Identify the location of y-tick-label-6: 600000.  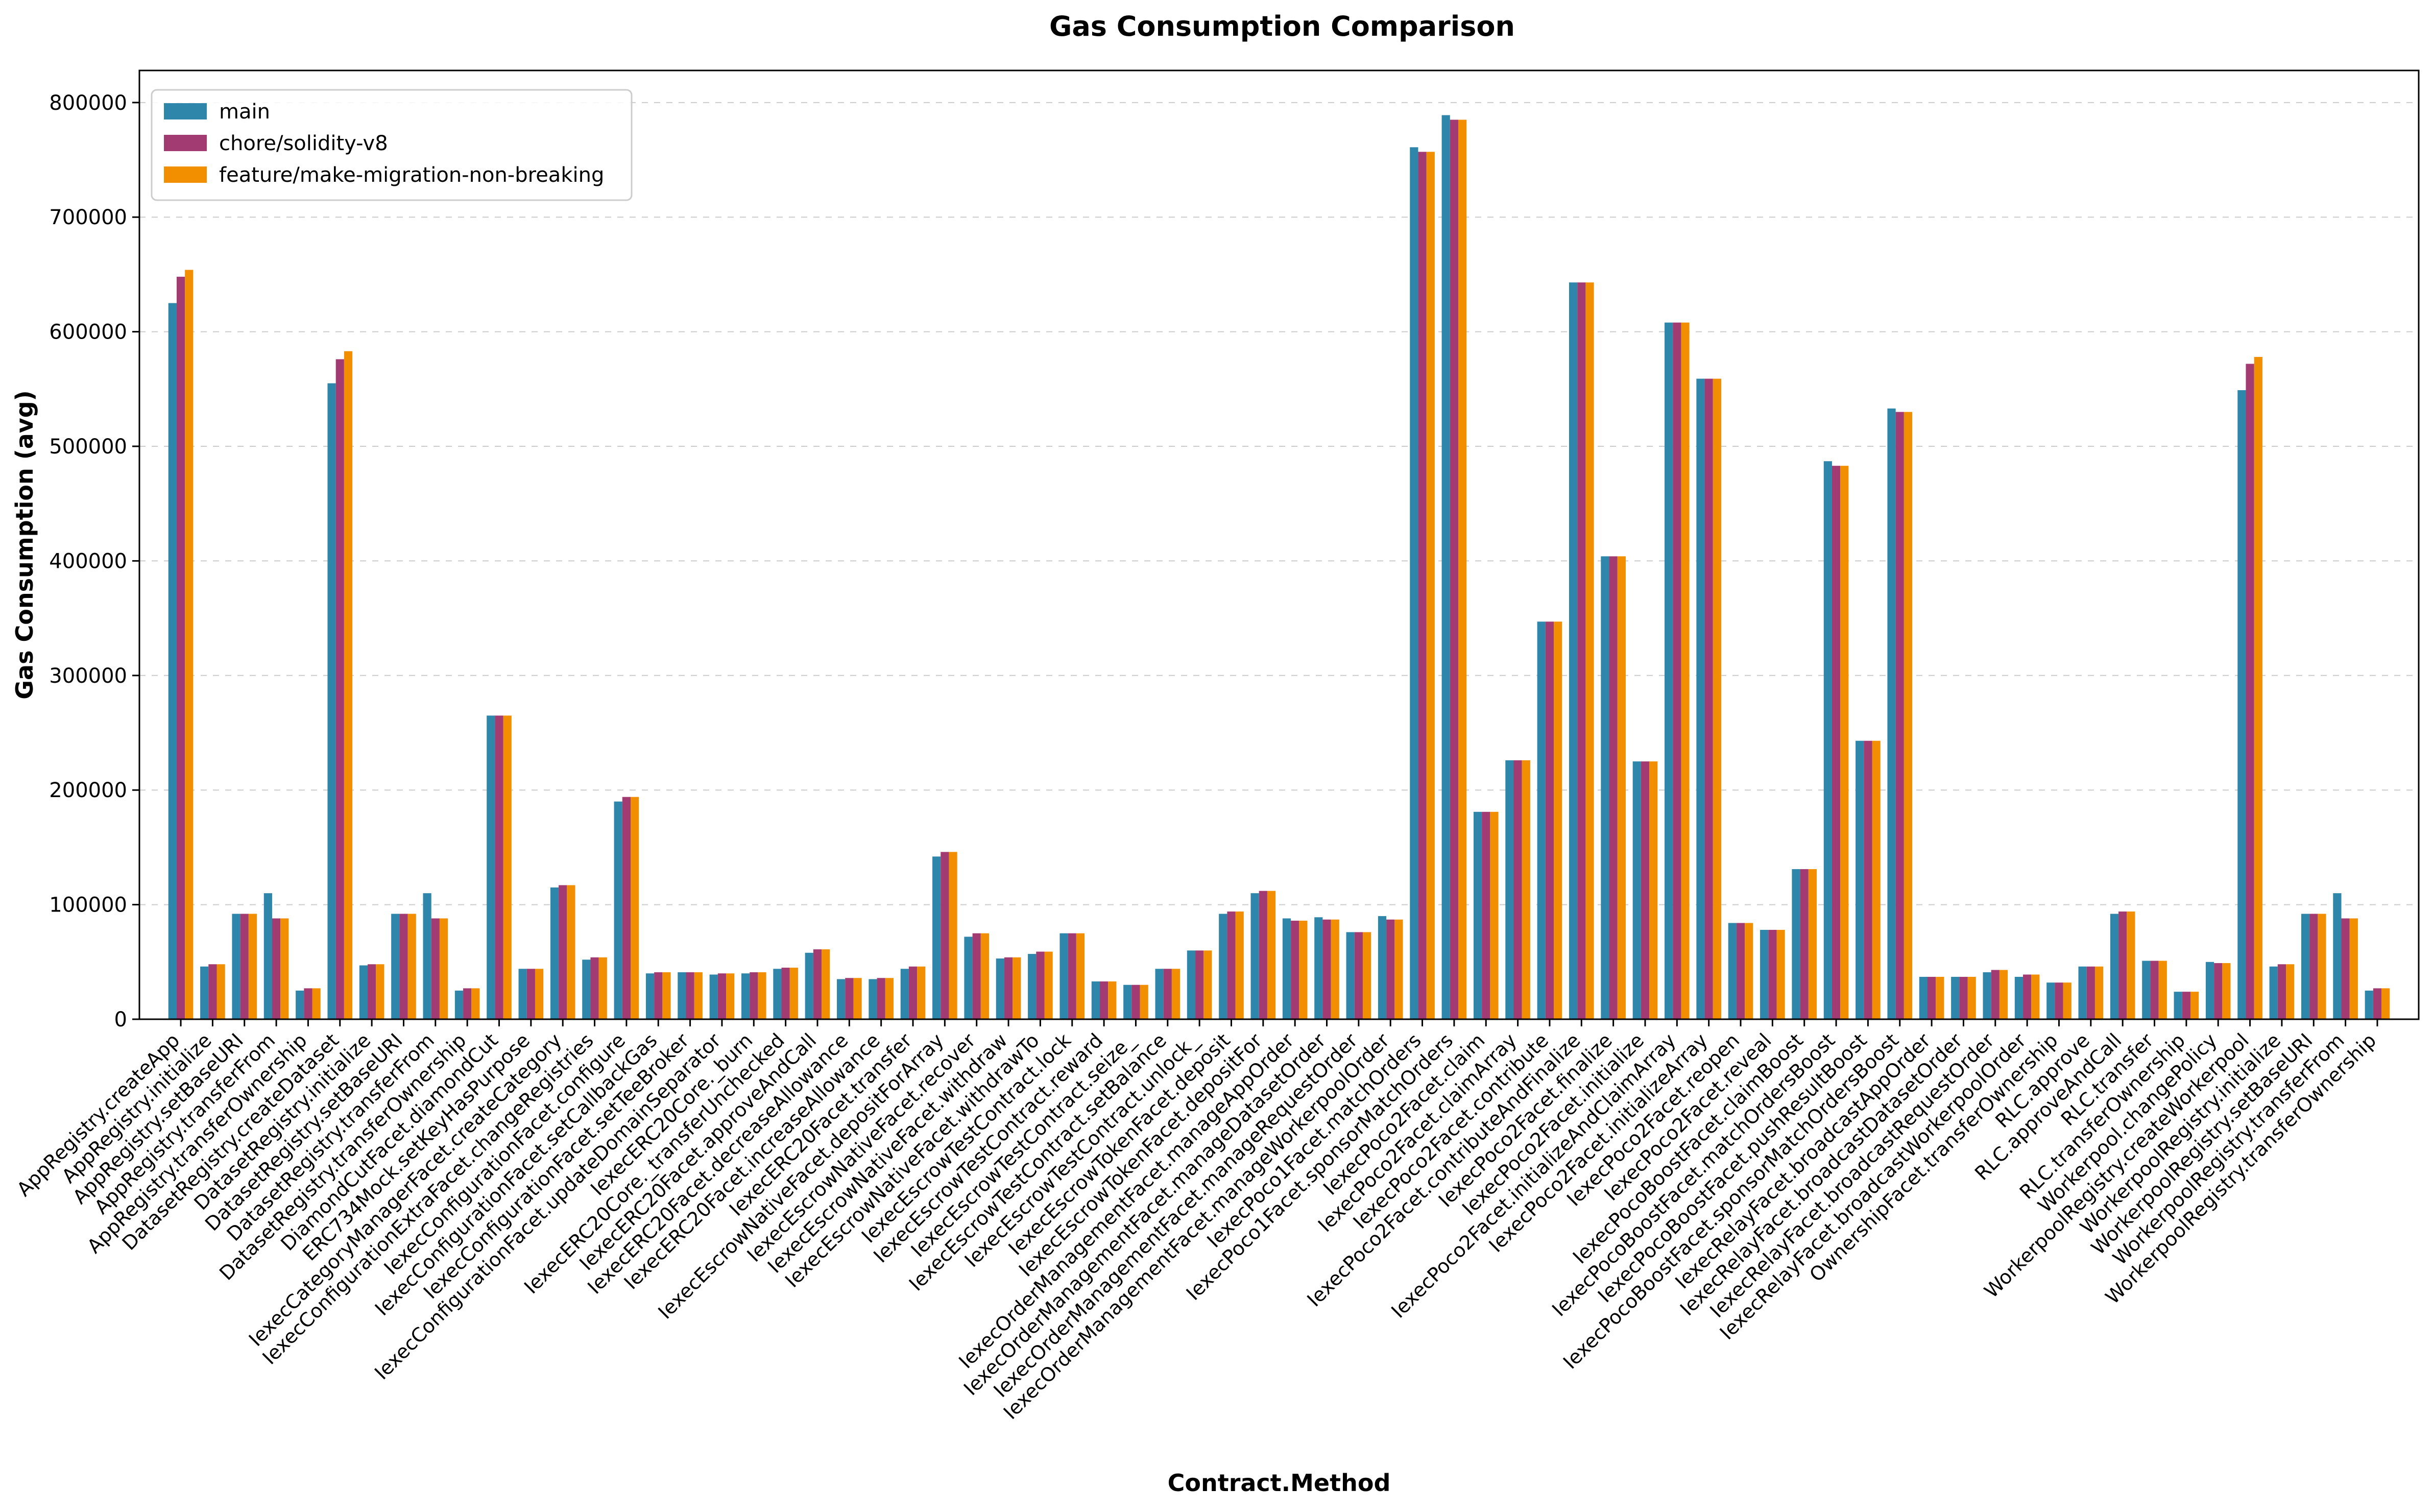
(88, 332).